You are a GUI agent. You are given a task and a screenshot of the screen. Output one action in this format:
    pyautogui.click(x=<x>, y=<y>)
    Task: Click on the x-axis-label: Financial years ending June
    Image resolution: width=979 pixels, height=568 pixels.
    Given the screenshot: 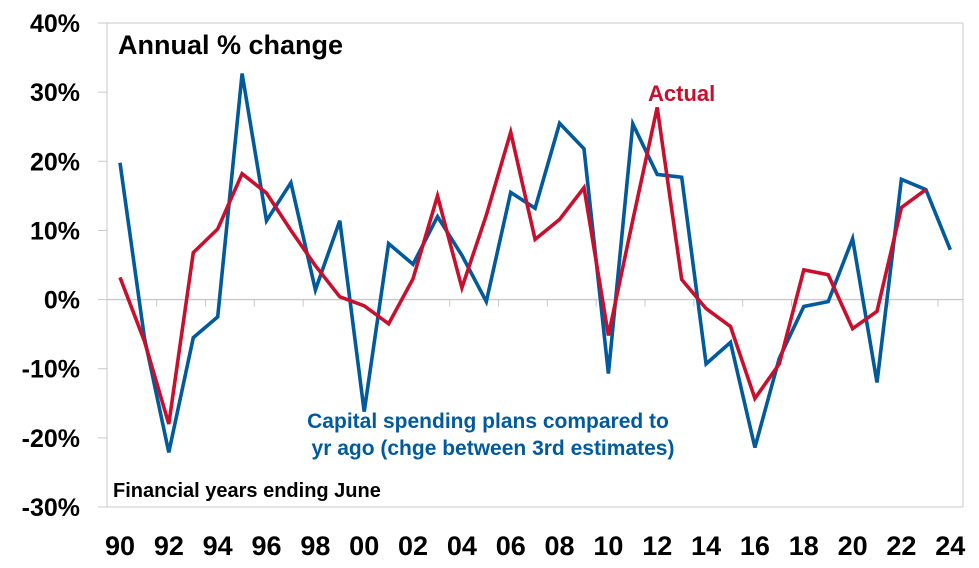 What is the action you would take?
    pyautogui.click(x=247, y=491)
    